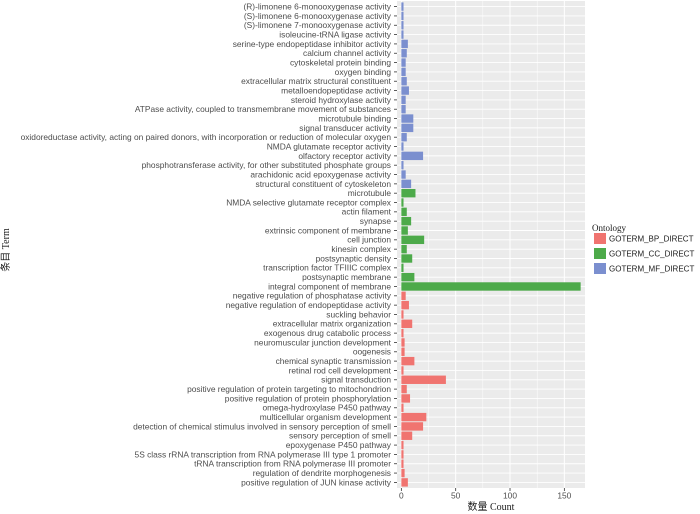  What do you see at coordinates (347, 53) in the screenshot?
I see `y-tick-label-calcium-channel-activity: calcium channel activity` at bounding box center [347, 53].